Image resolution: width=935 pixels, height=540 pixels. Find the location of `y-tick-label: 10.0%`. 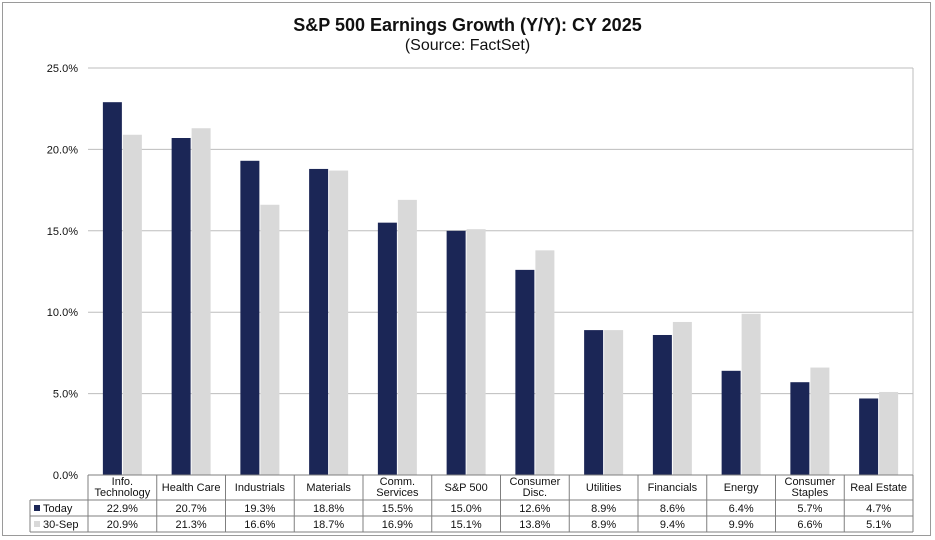

y-tick-label: 10.0% is located at coordinates (62, 313).